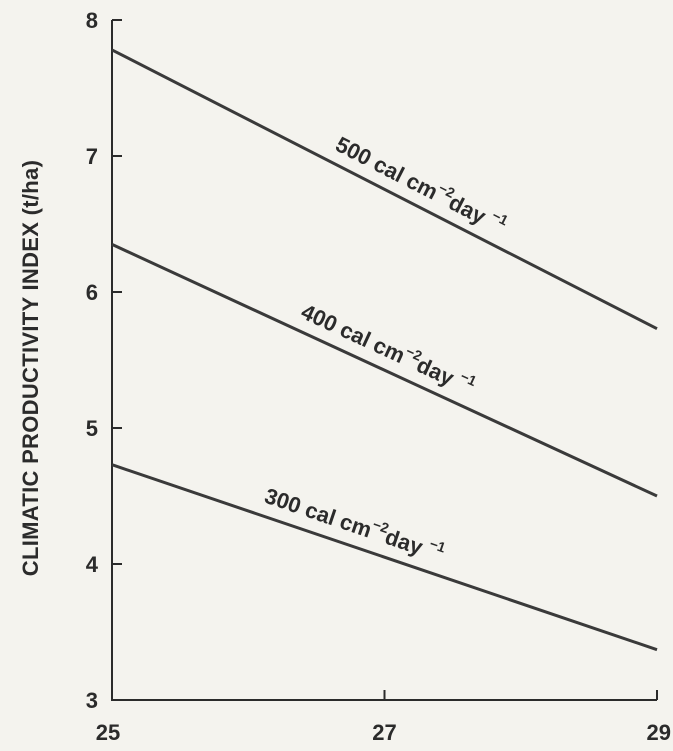  What do you see at coordinates (92, 156) in the screenshot?
I see `y-tick-label-7: 7` at bounding box center [92, 156].